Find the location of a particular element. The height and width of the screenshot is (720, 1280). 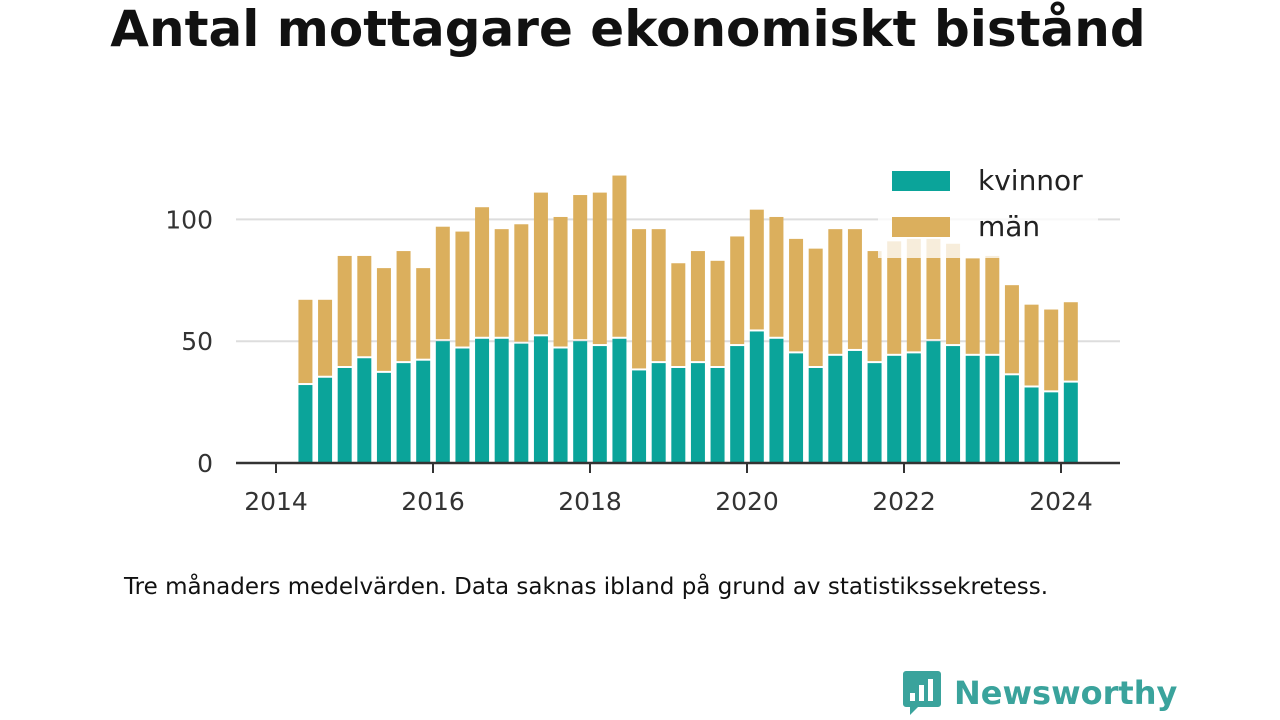

brand-name: Newsworthy is located at coordinates (1066, 693).